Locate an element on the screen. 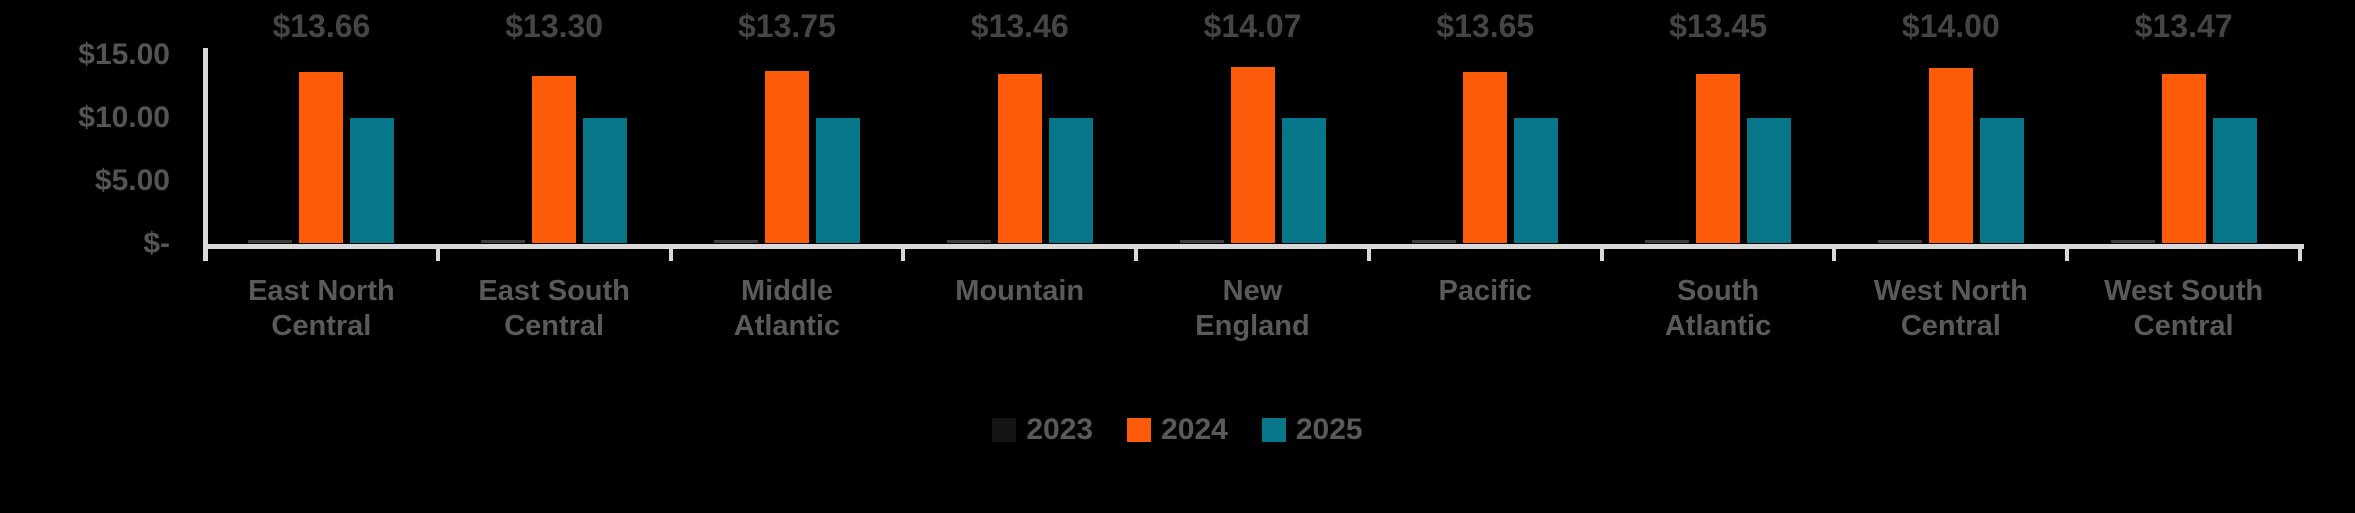 The height and width of the screenshot is (513, 2355). category-label: East South Central is located at coordinates (554, 309).